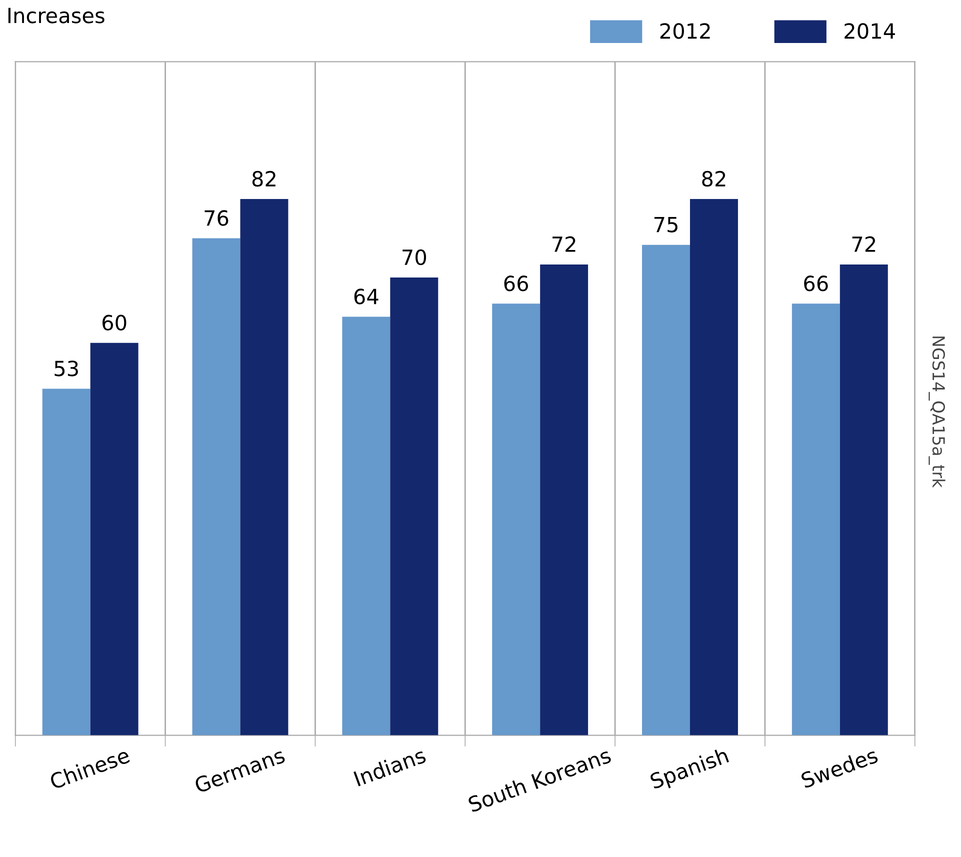 Image resolution: width=961 pixels, height=857 pixels. Describe the element at coordinates (937, 412) in the screenshot. I see `text: NGS14_QA15a_trk` at that location.